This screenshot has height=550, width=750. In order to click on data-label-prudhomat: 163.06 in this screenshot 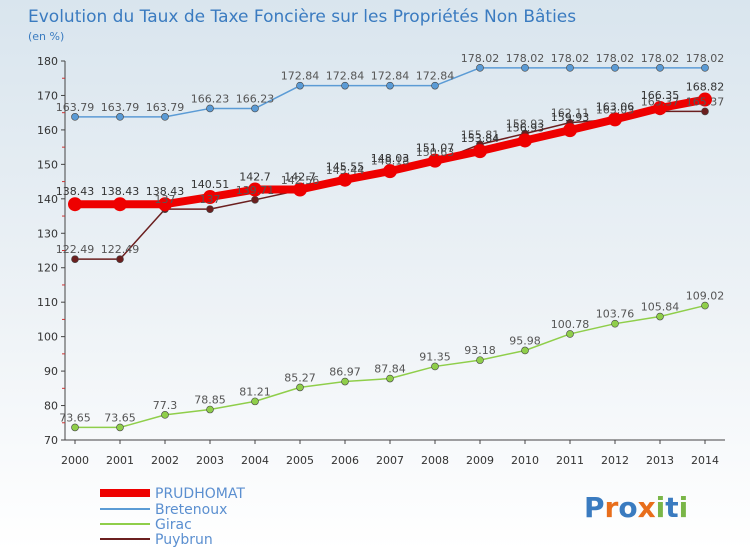, I will do `click(615, 106)`.